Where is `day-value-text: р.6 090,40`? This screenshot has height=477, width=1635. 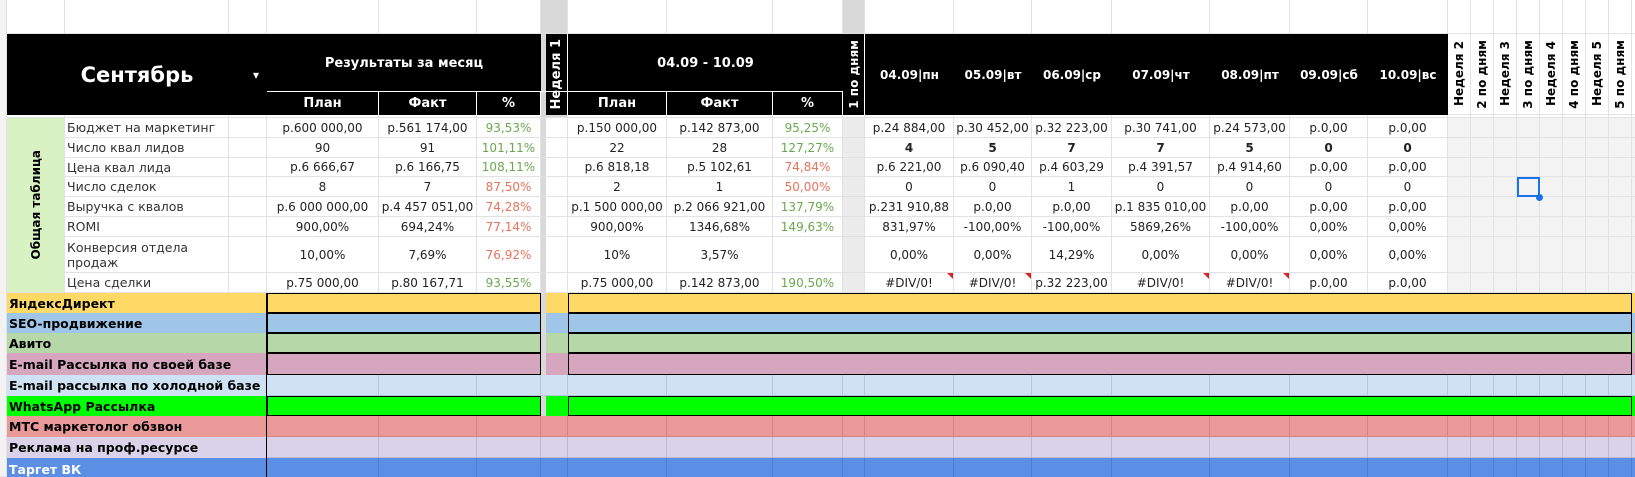 day-value-text: р.6 090,40 is located at coordinates (992, 167).